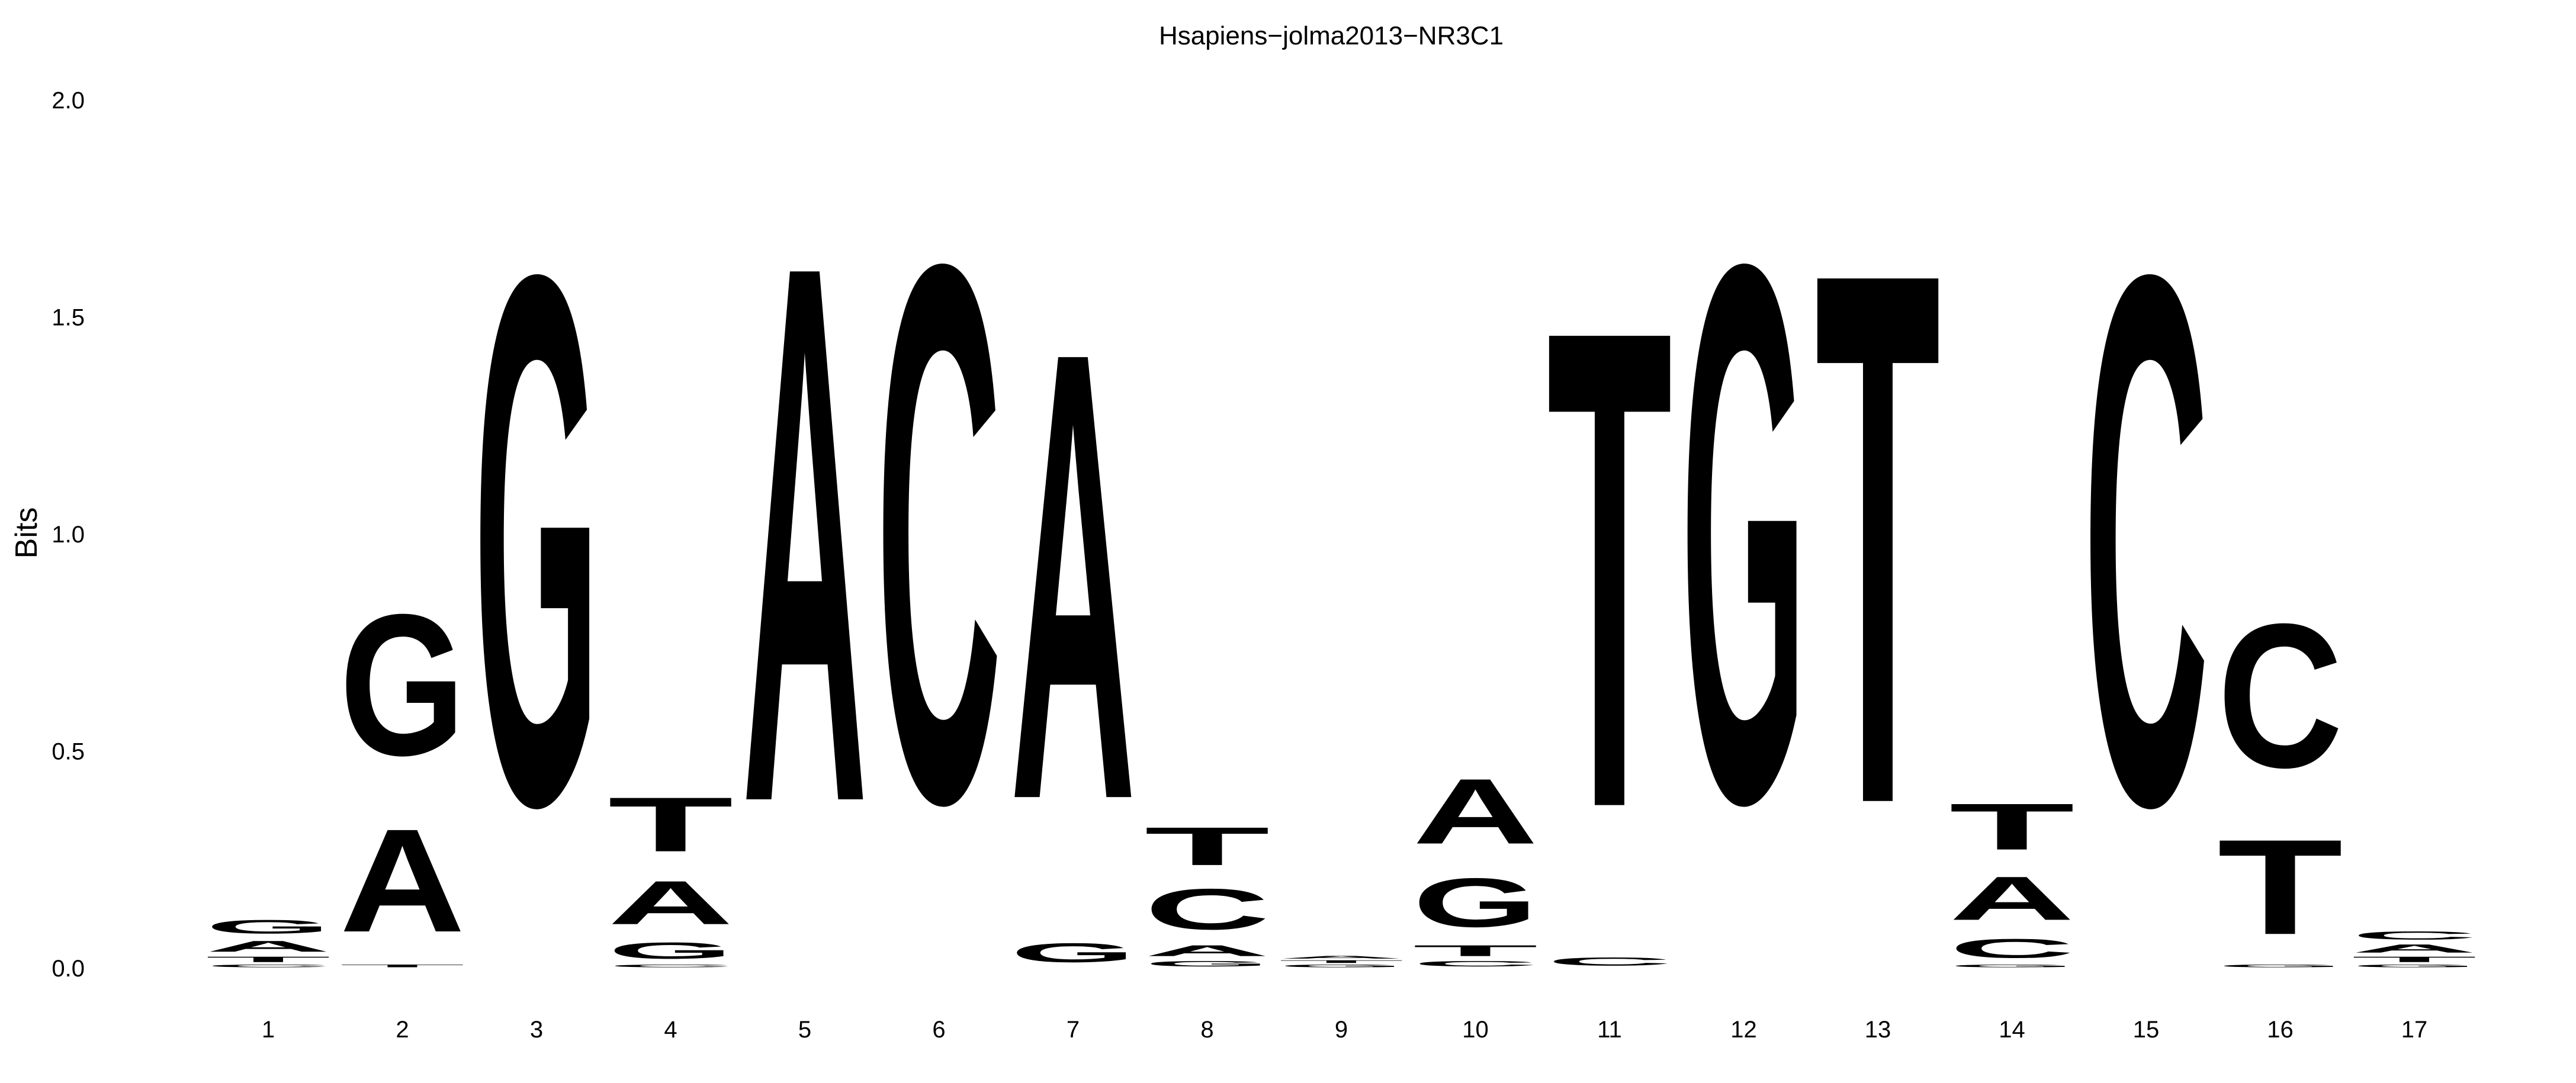  What do you see at coordinates (2280, 1030) in the screenshot?
I see `x-tick-label: 16` at bounding box center [2280, 1030].